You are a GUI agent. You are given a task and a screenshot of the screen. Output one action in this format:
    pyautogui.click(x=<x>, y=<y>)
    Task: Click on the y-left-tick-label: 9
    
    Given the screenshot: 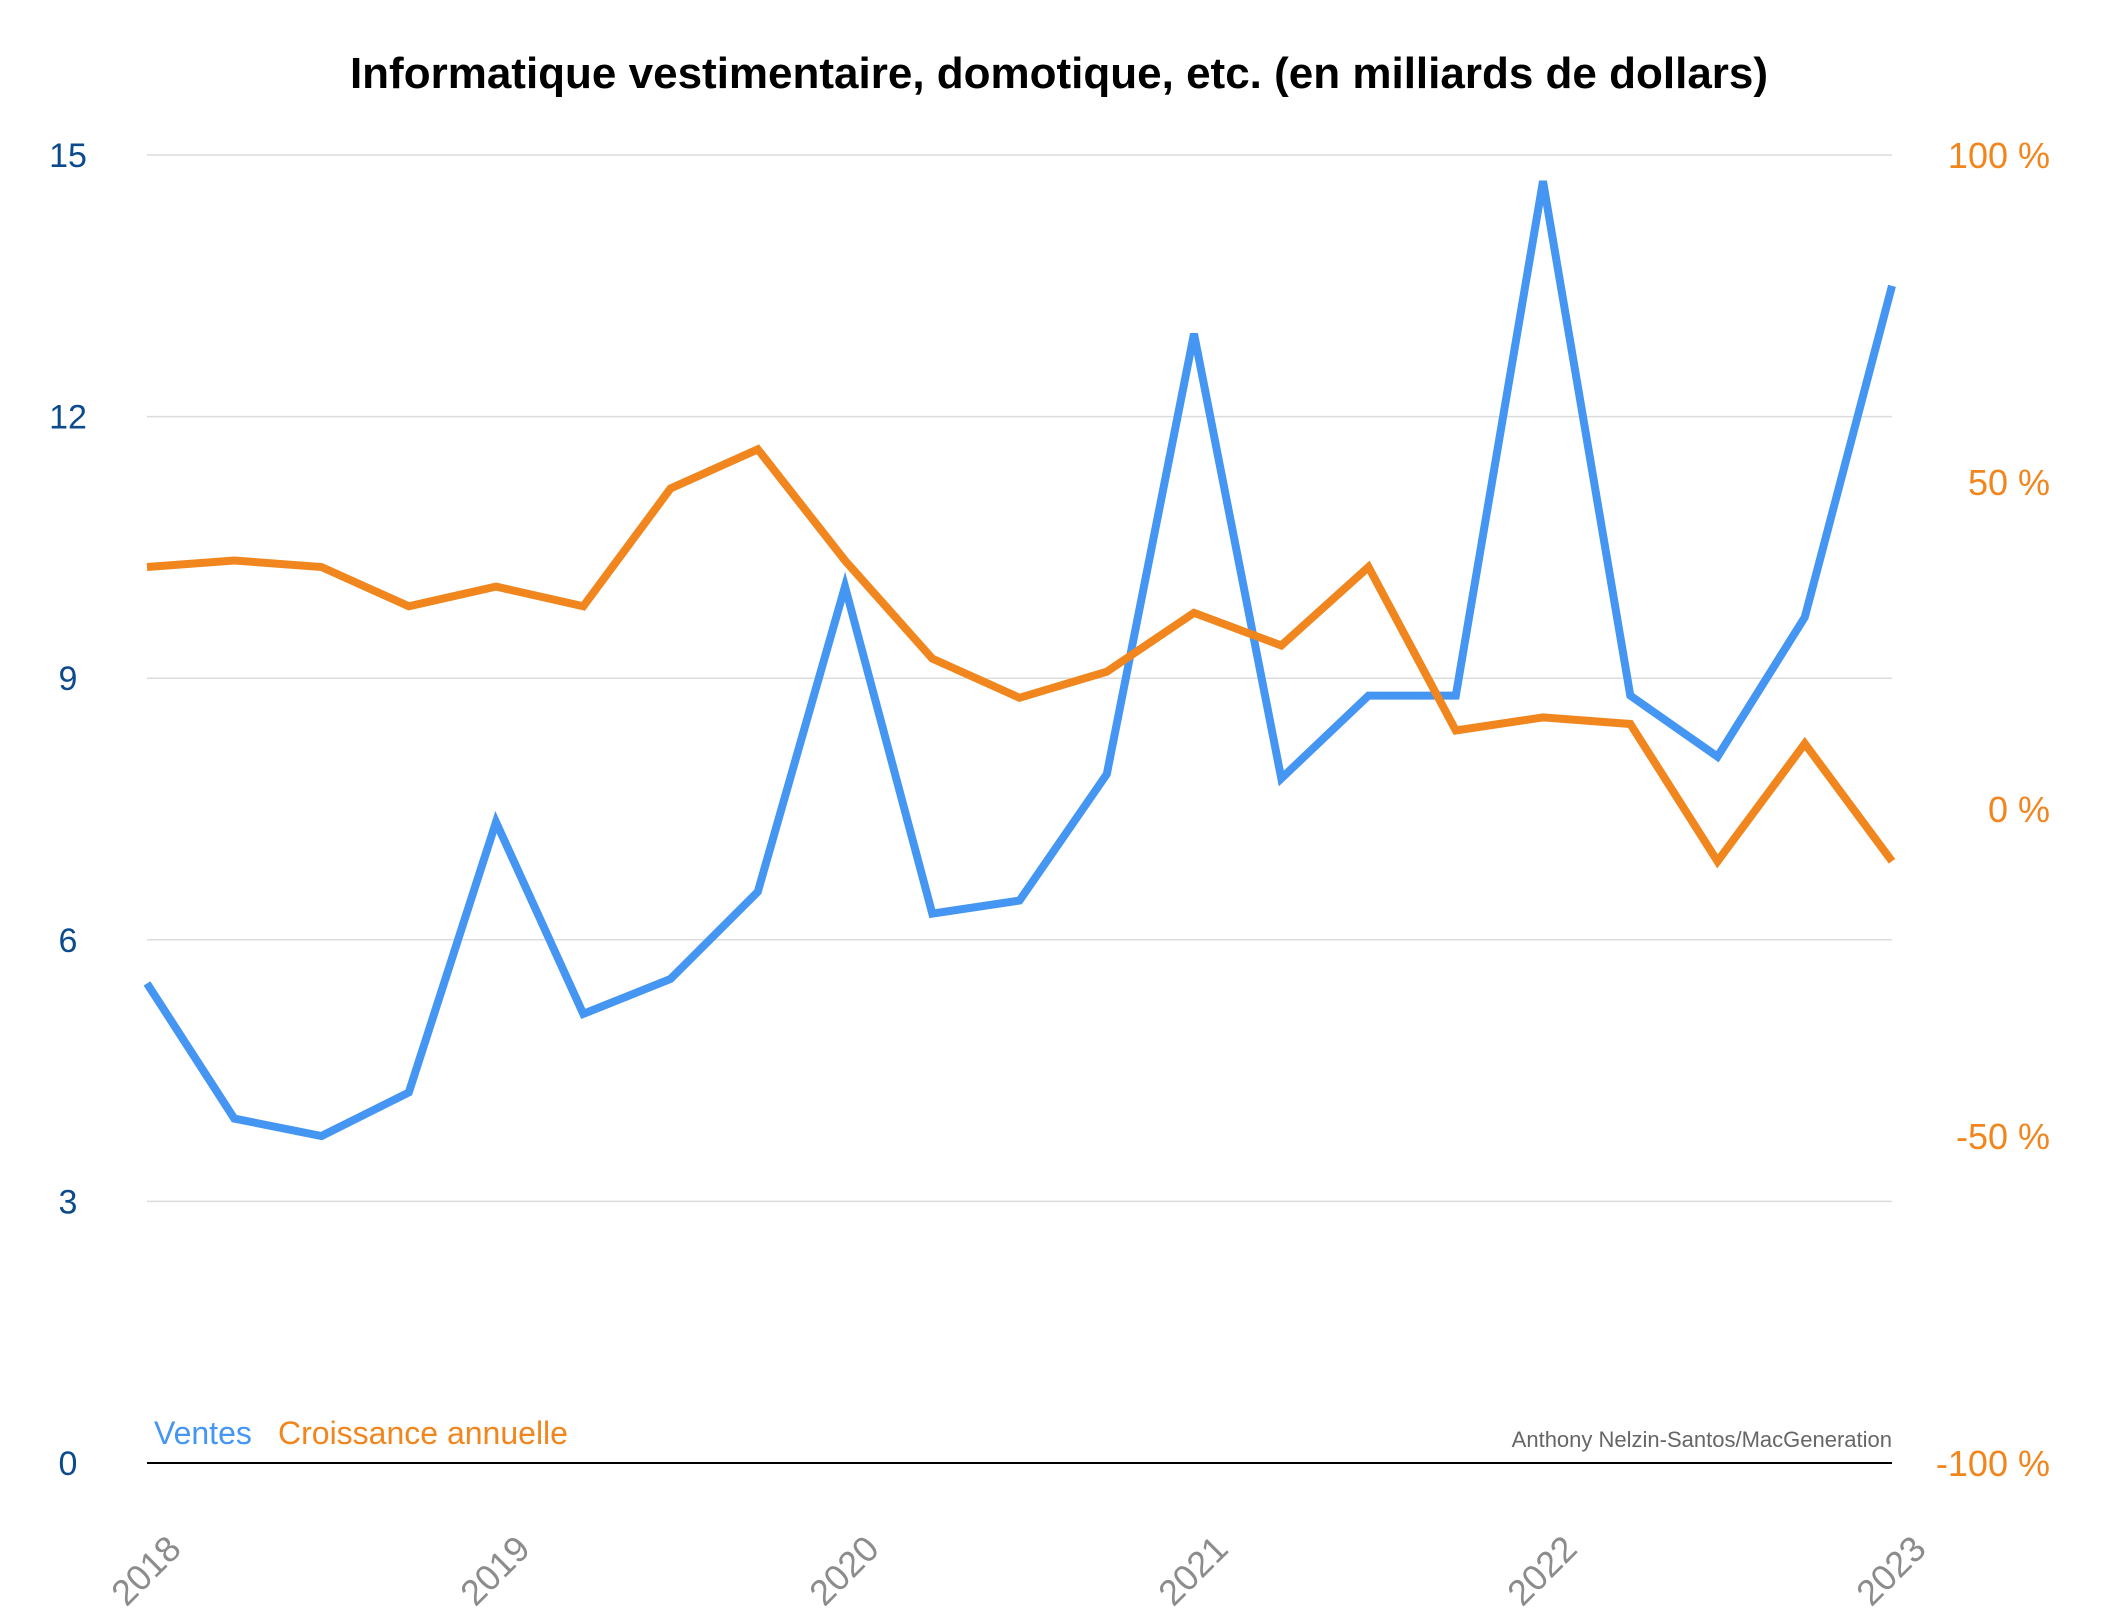 What is the action you would take?
    pyautogui.click(x=68, y=679)
    